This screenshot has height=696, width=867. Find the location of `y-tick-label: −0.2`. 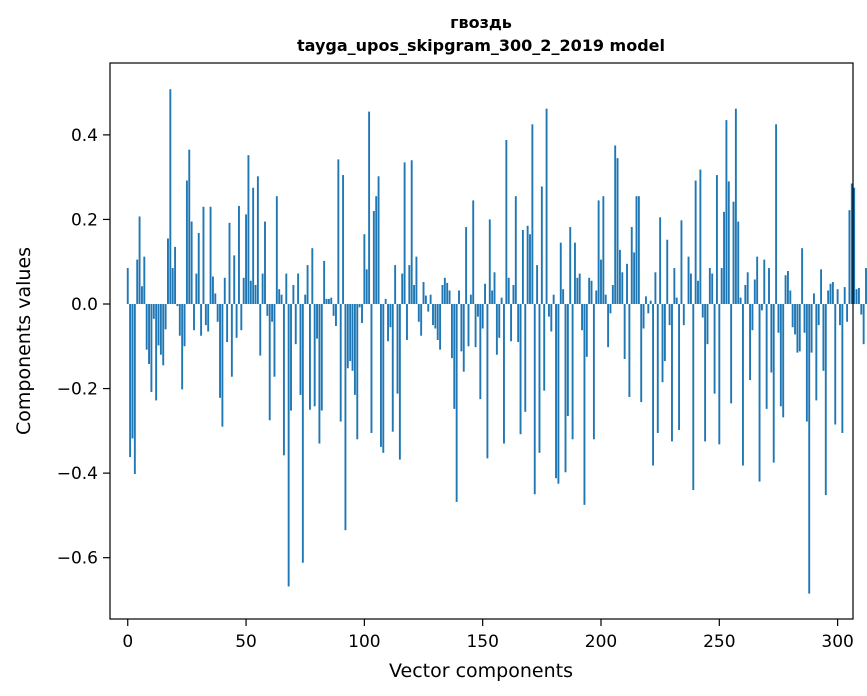

y-tick-label: −0.2 is located at coordinates (77, 390).